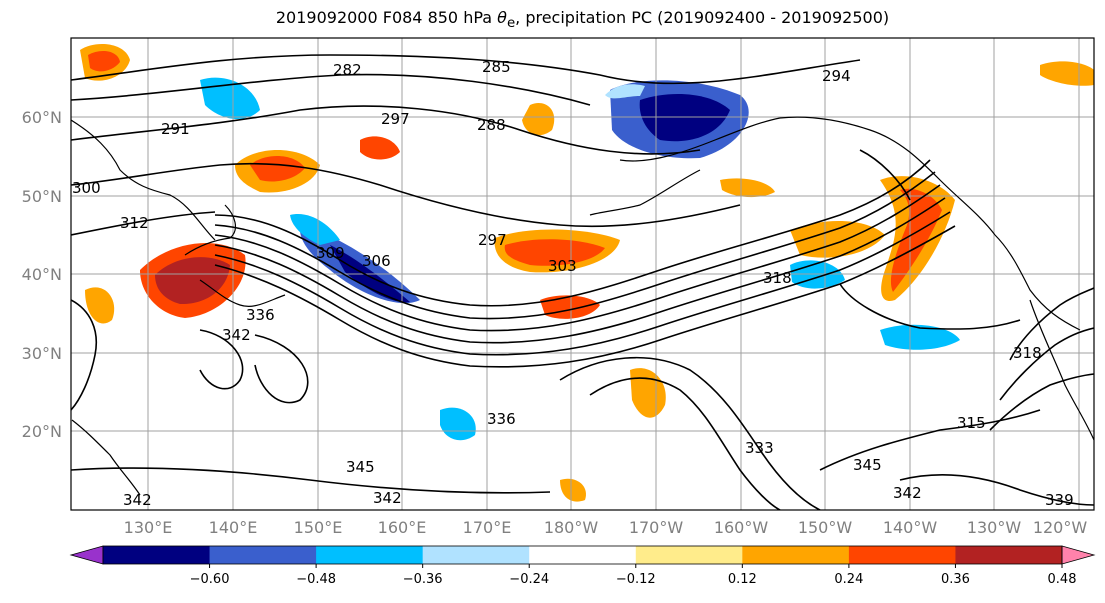  What do you see at coordinates (562, 266) in the screenshot?
I see `contour-label: 303` at bounding box center [562, 266].